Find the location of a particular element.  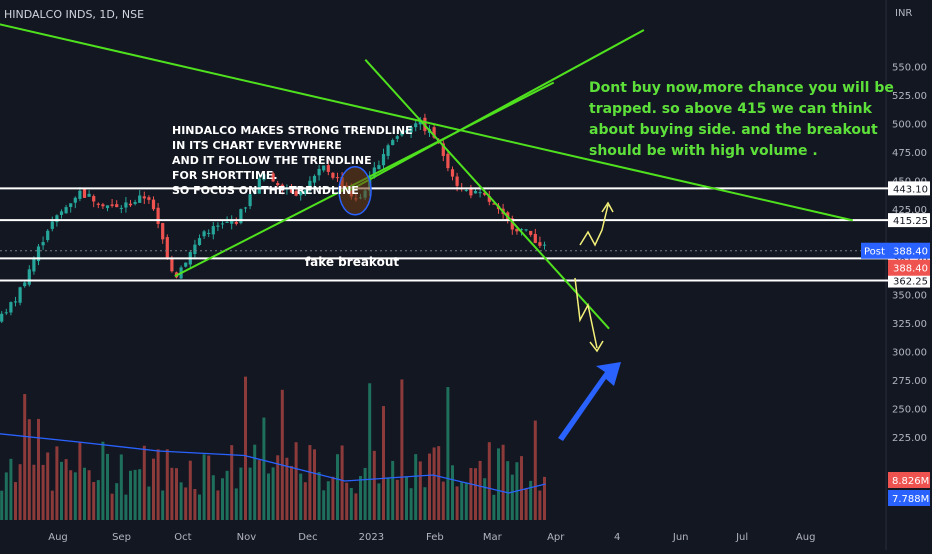

advice-note-line: should be with high volume . is located at coordinates (703, 151).